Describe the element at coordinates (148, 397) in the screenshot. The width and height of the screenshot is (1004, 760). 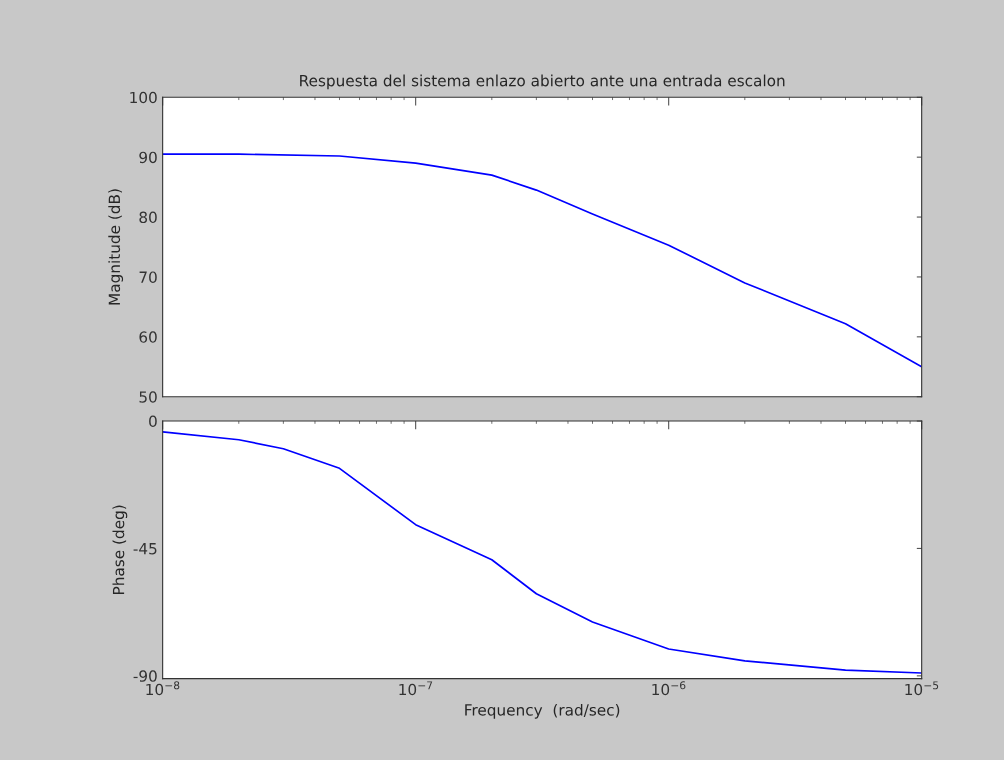
I see `y-tick-label: 50` at that location.